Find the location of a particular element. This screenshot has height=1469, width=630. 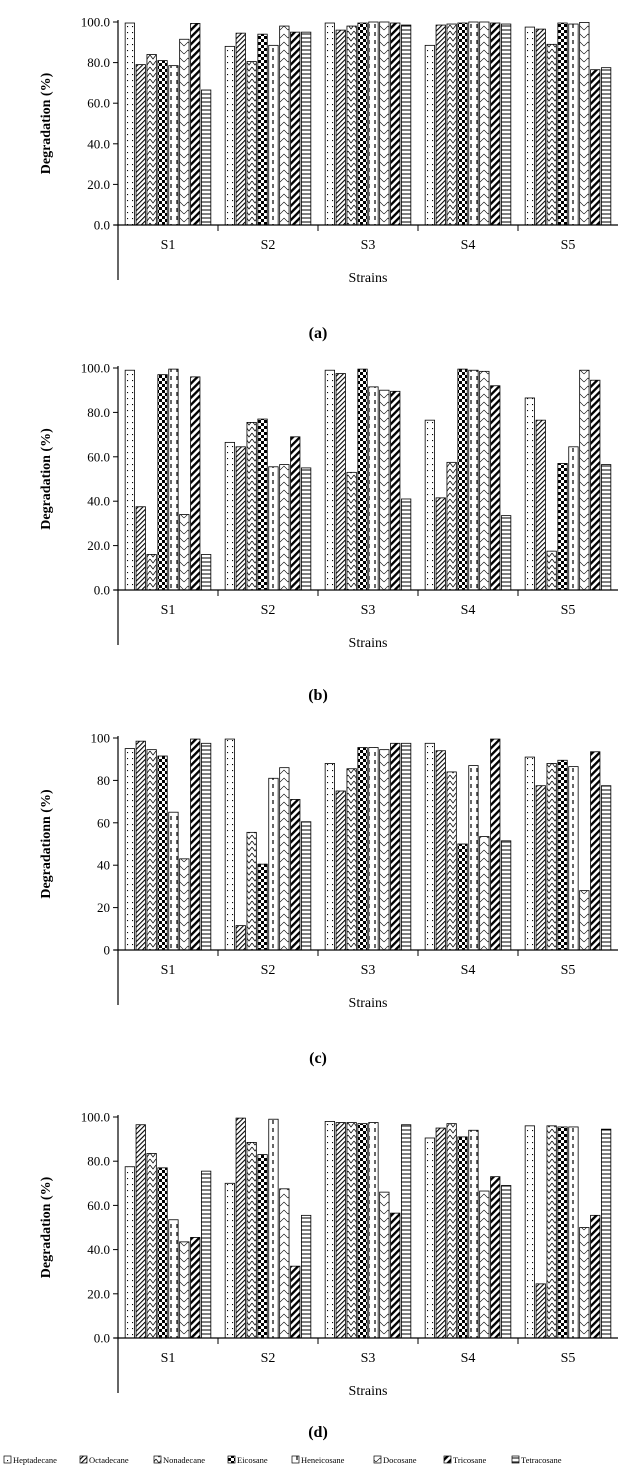

bar-docosane-s2 is located at coordinates (284, 125).